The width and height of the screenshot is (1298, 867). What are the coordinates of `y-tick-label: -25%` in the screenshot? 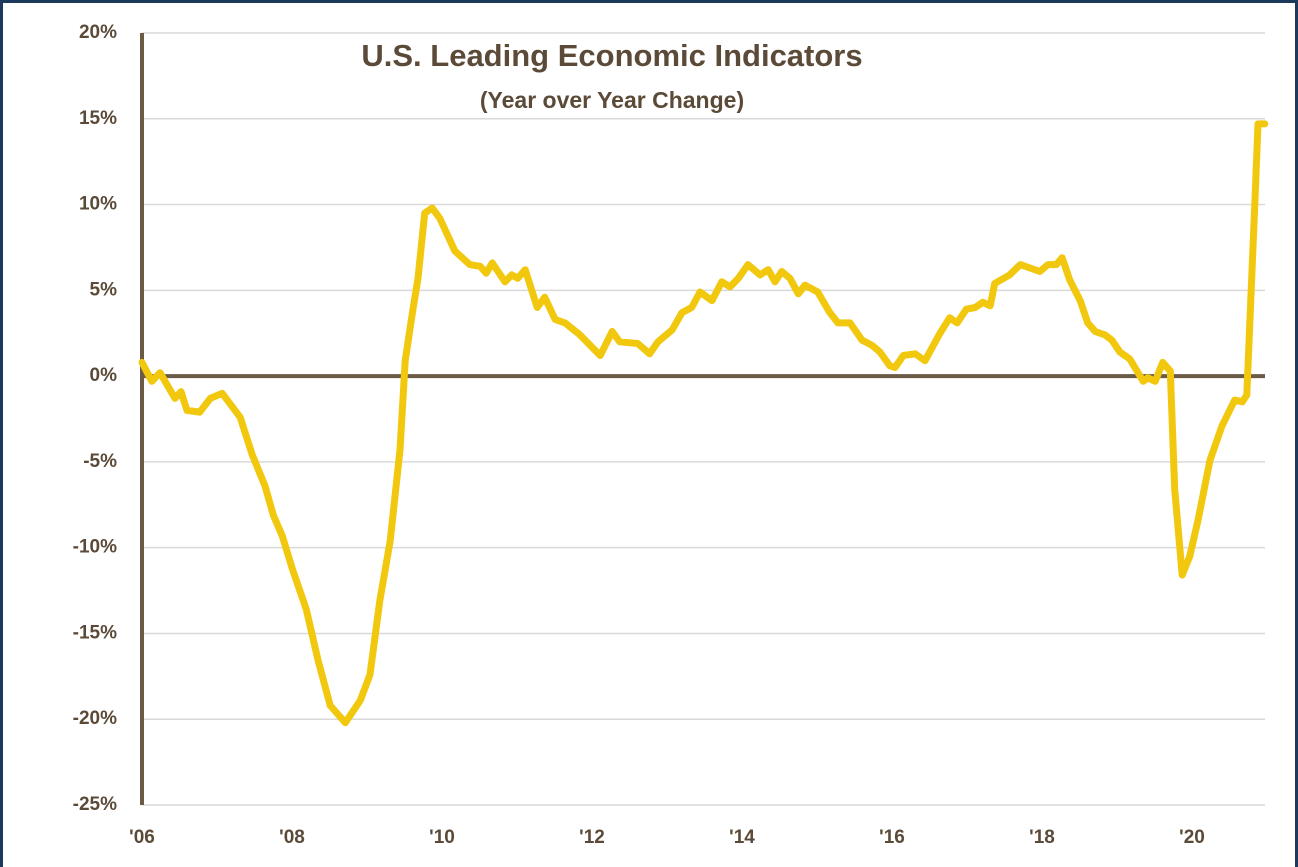 It's located at (95, 804).